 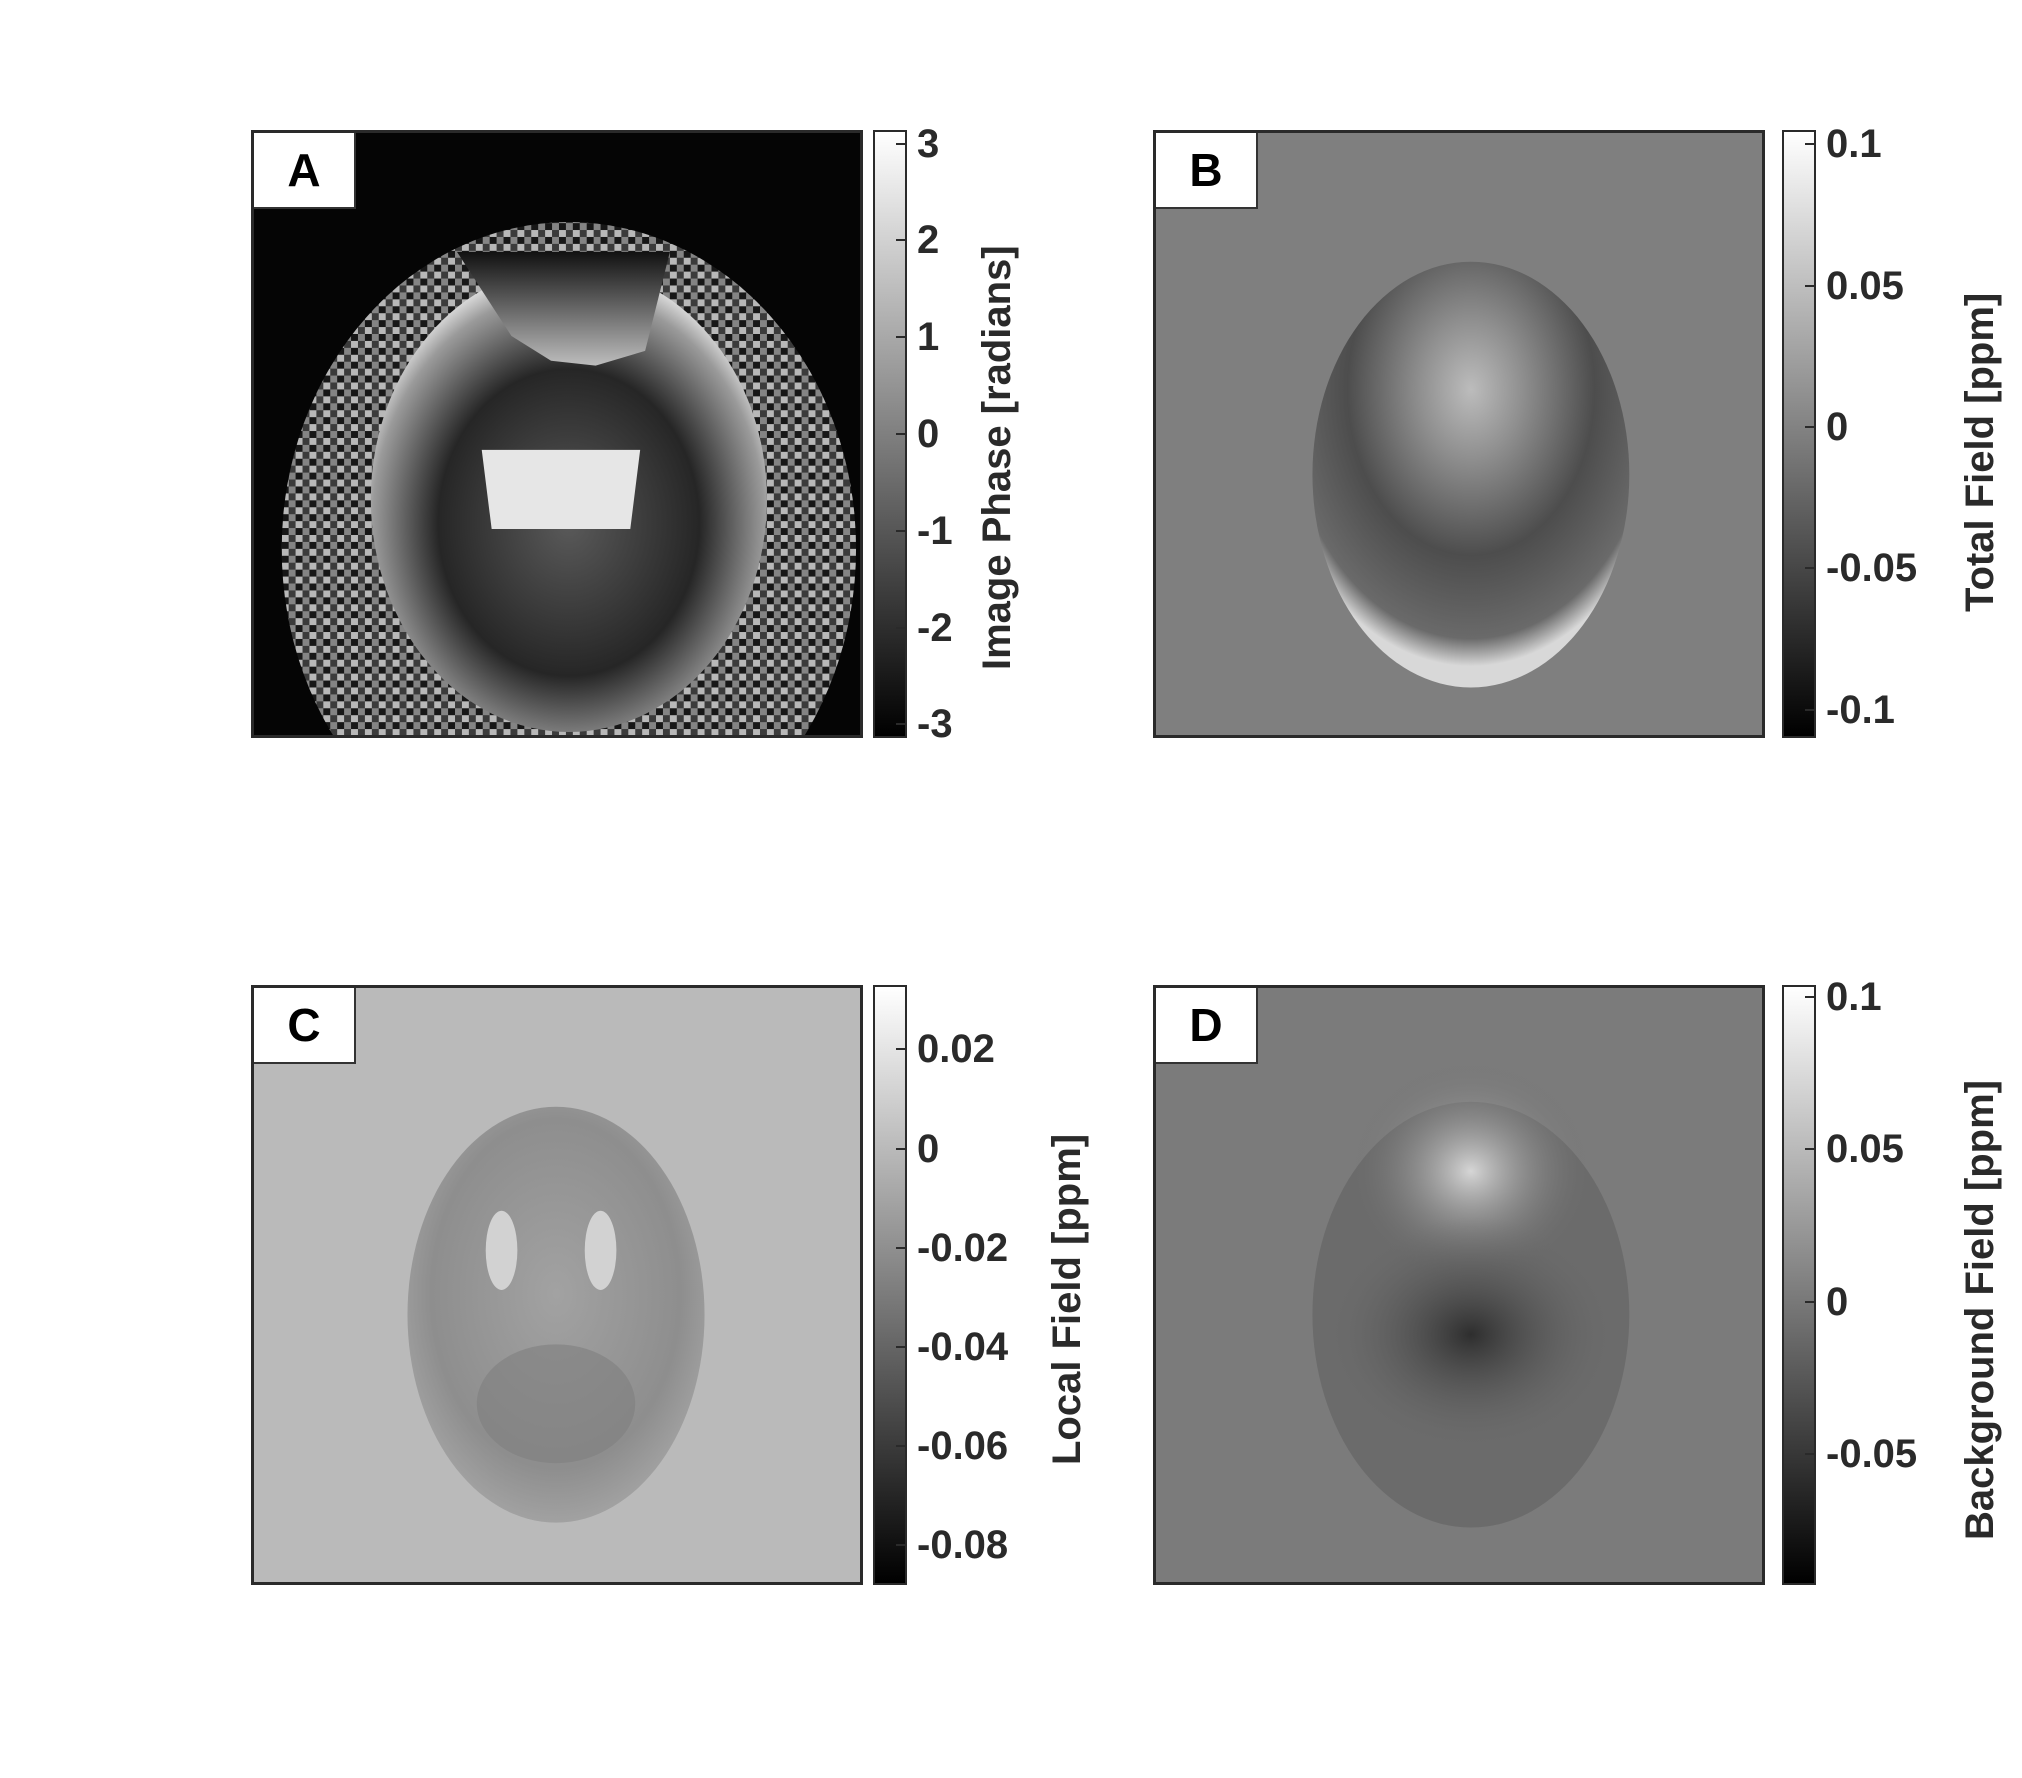 What do you see at coordinates (963, 1545) in the screenshot?
I see `colorbar-tick-label: -0.08` at bounding box center [963, 1545].